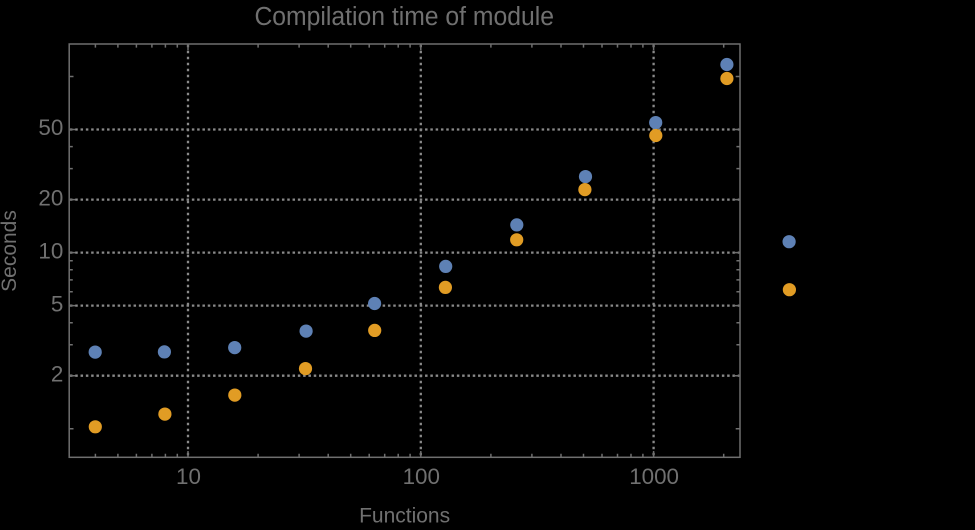 This screenshot has width=975, height=530. What do you see at coordinates (654, 476) in the screenshot?
I see `svg-text: 1000` at bounding box center [654, 476].